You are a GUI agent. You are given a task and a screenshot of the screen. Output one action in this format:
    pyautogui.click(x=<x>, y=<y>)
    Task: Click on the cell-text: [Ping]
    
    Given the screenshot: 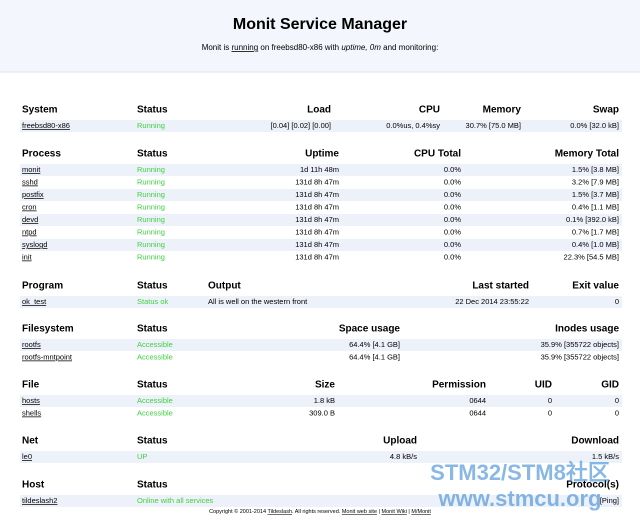 What is the action you would take?
    pyautogui.click(x=609, y=500)
    